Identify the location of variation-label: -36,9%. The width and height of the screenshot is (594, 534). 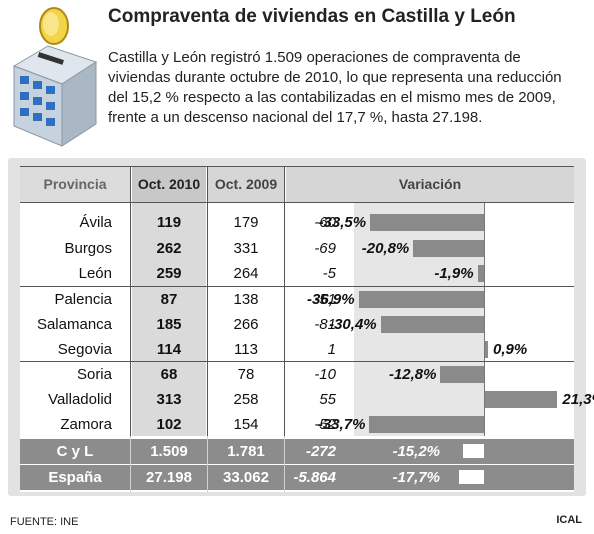
(331, 299).